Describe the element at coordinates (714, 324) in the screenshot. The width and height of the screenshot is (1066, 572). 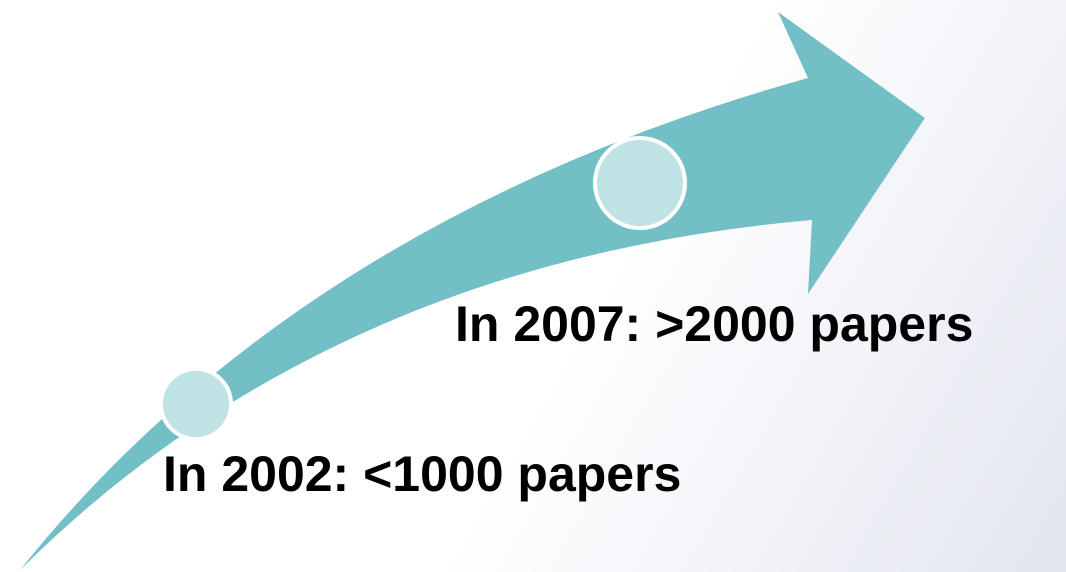
I see `milestone-label-2007: In 2007: >2000 papers` at that location.